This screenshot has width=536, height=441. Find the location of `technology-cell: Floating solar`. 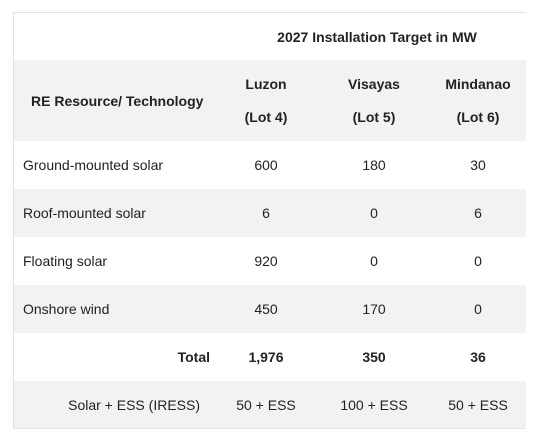

technology-cell: Floating solar is located at coordinates (114, 261).